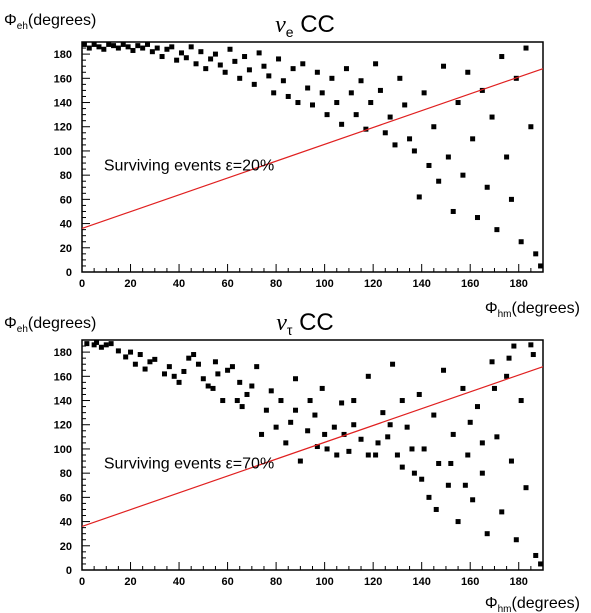  I want to click on y-tick-label: 80, so click(66, 474).